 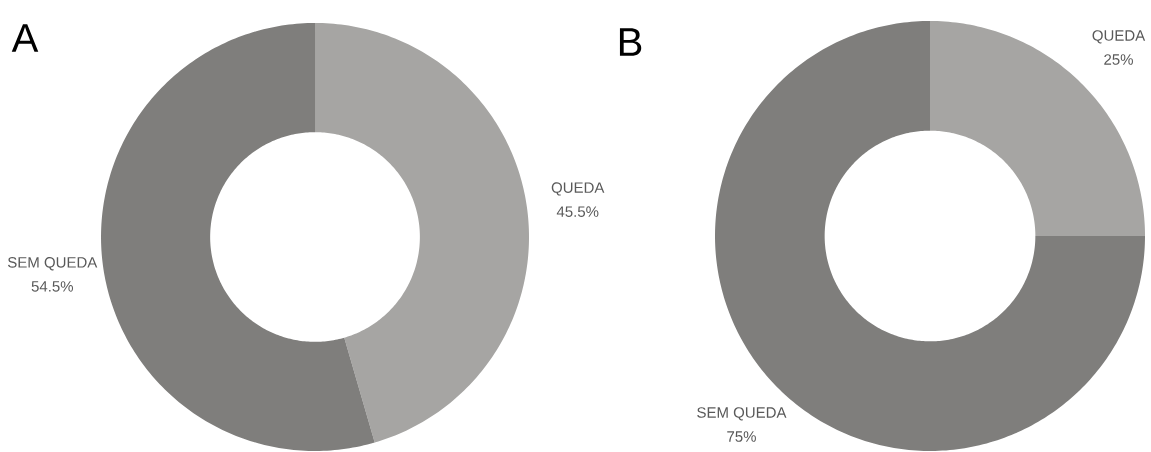 What do you see at coordinates (1118, 59) in the screenshot?
I see `data-label: 25%` at bounding box center [1118, 59].